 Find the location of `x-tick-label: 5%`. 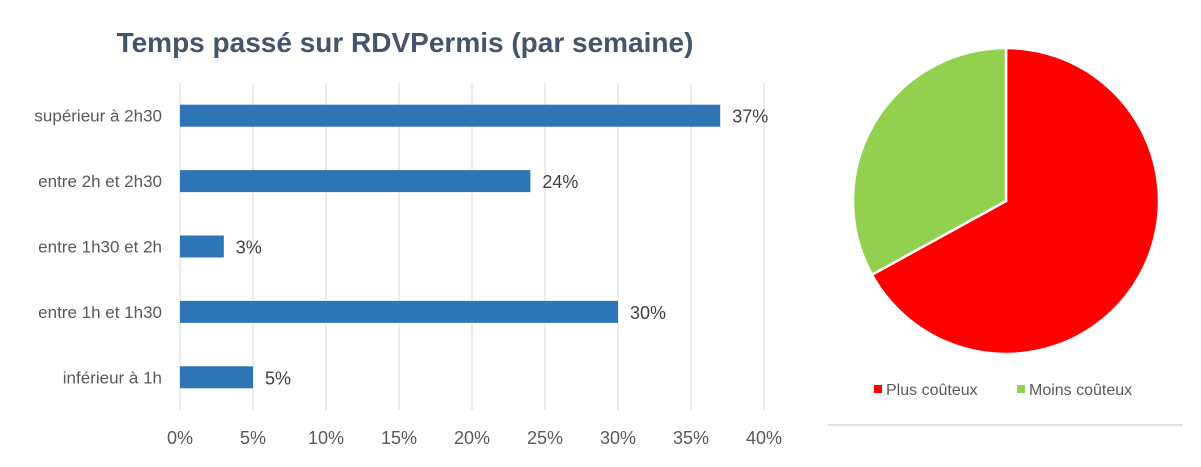

x-tick-label: 5% is located at coordinates (253, 438).